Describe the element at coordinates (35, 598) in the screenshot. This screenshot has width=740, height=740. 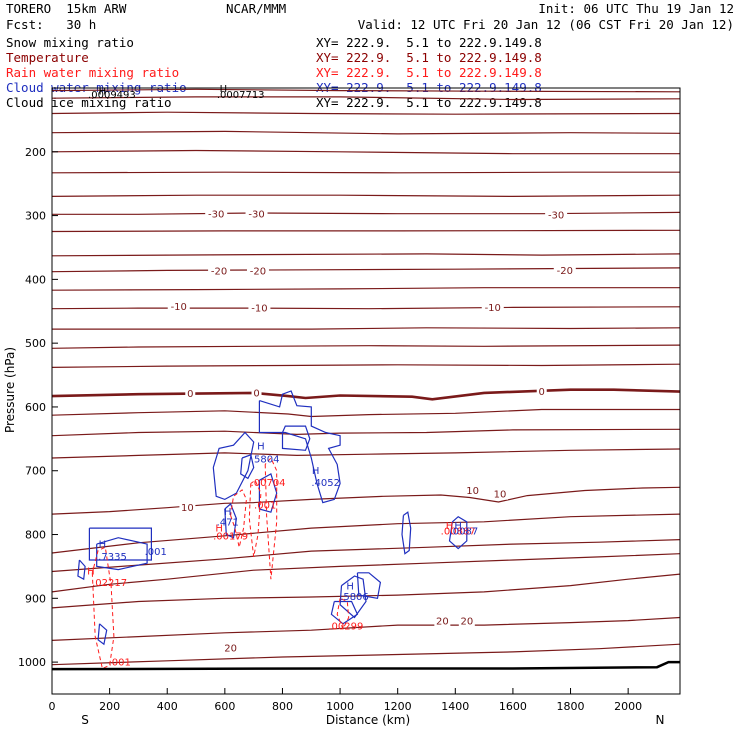
I see `y-tick-label: 900` at that location.